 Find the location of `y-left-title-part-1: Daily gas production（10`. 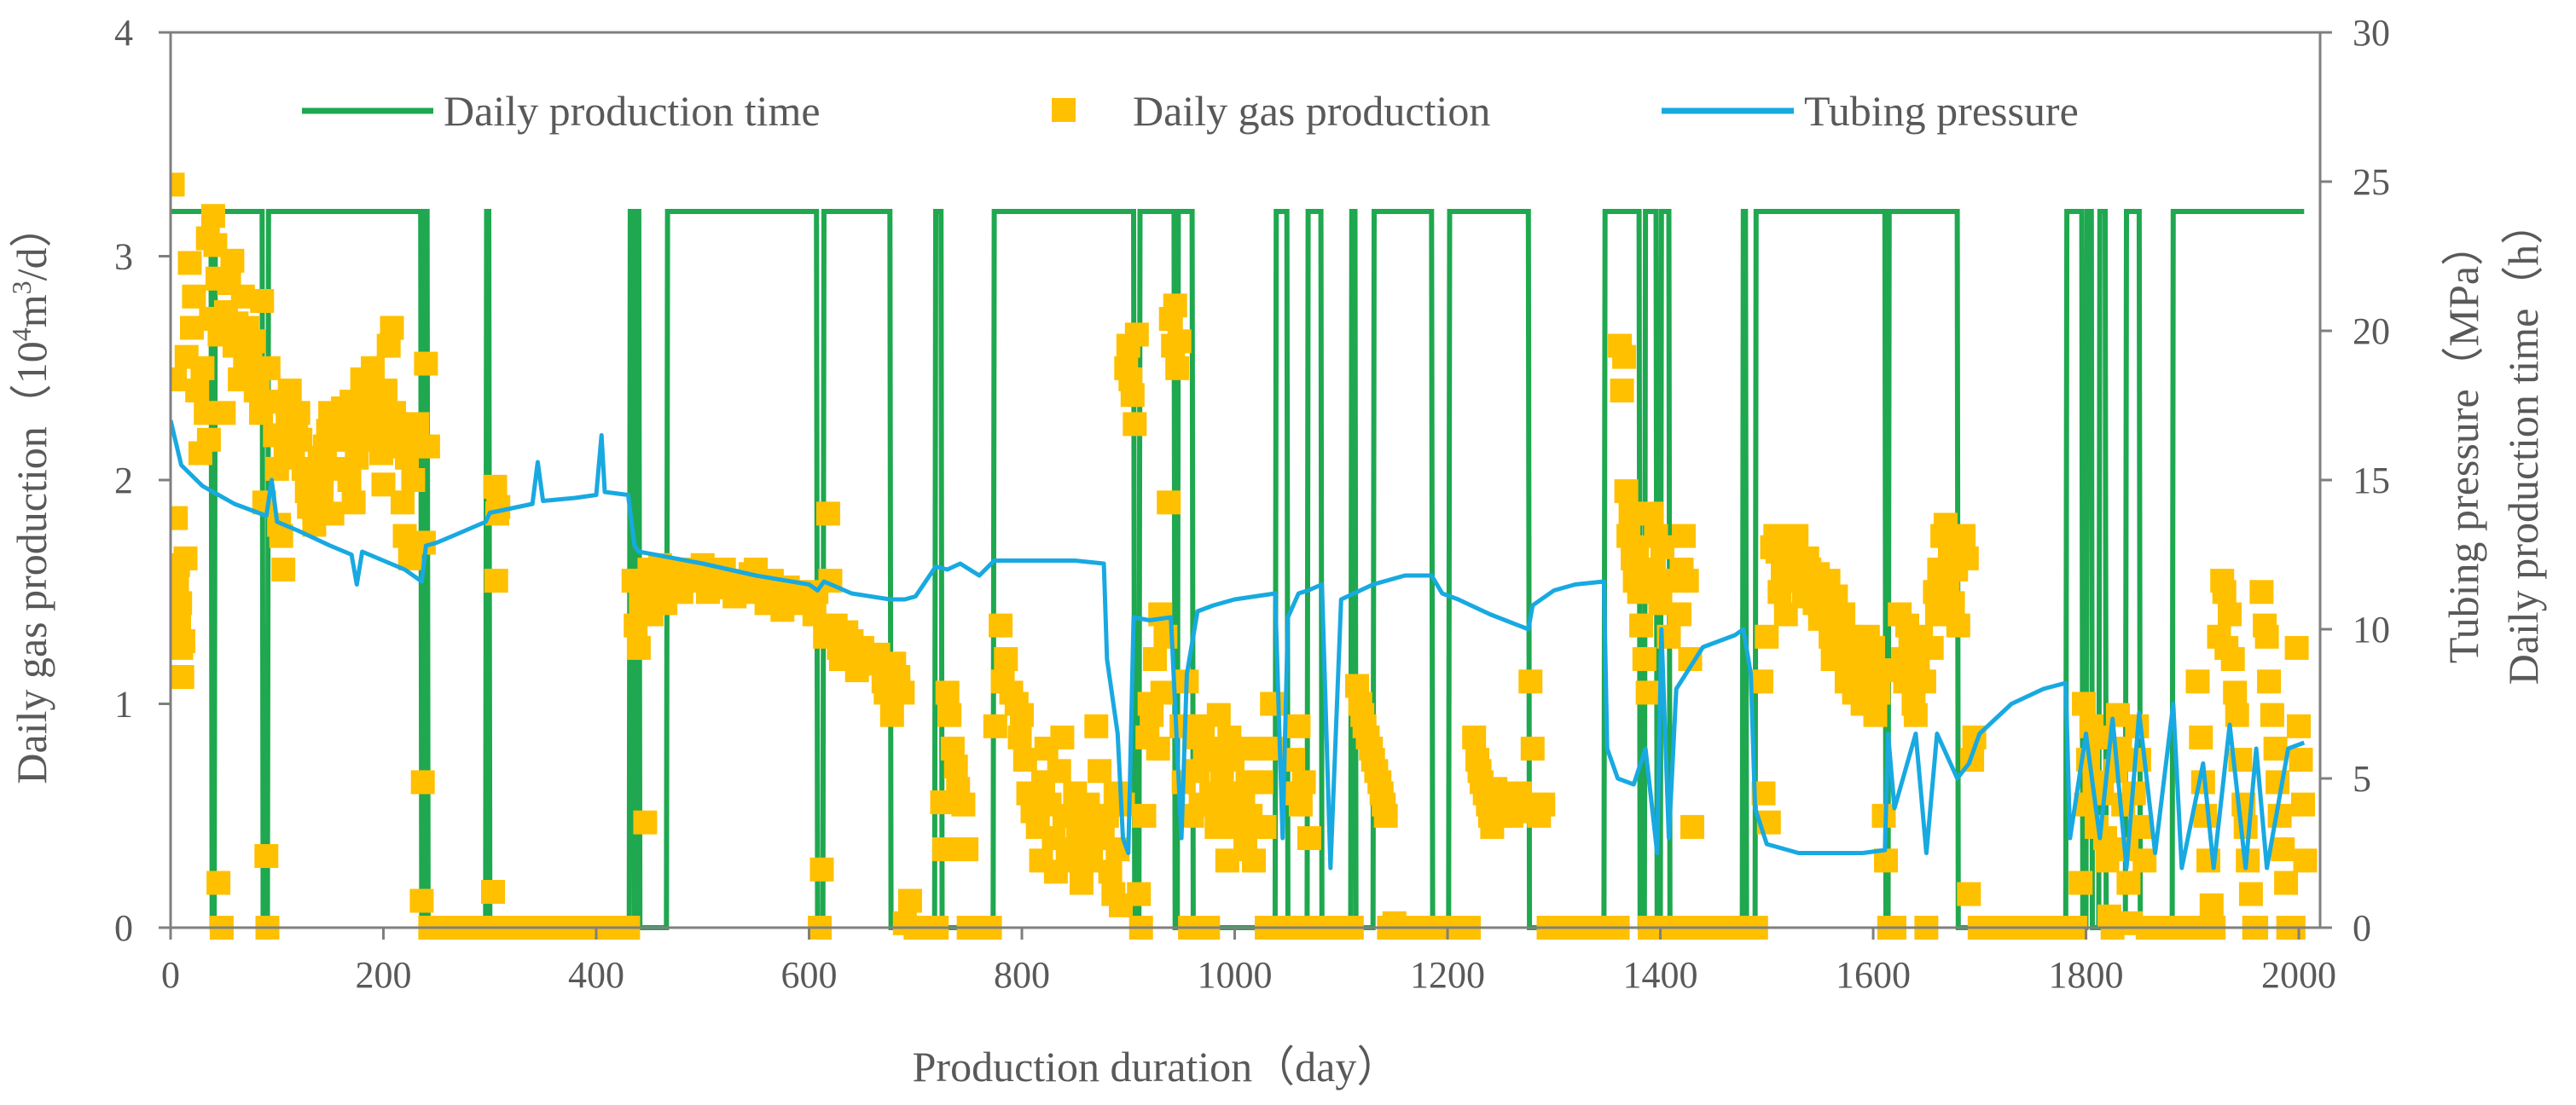

y-left-title-part-1: Daily gas production（10 is located at coordinates (31, 562).